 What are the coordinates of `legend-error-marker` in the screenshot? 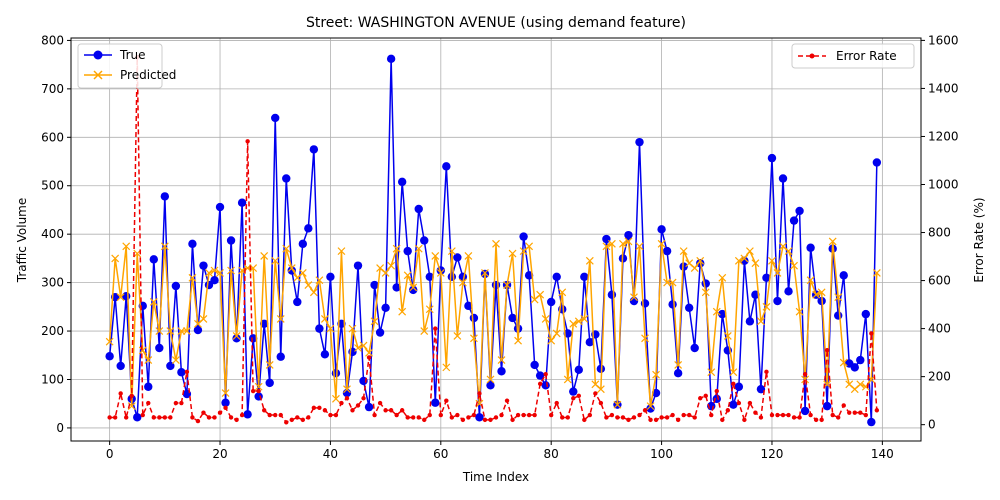 It's located at (812, 56).